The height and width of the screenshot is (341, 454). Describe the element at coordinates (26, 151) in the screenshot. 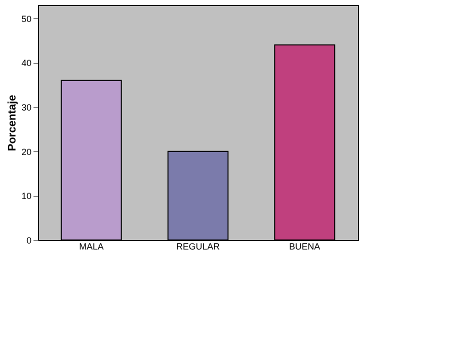

I see `y-tick-label: 20` at that location.